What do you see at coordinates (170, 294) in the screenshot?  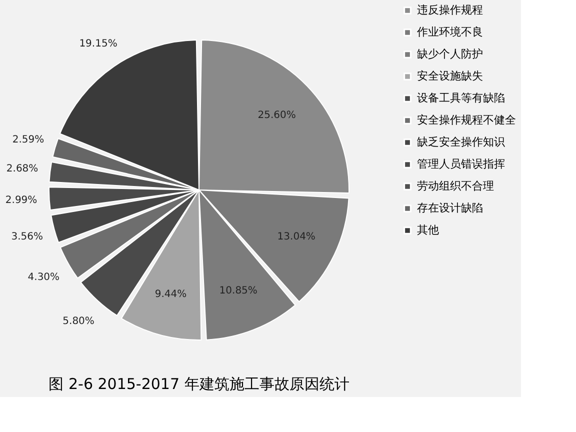 I see `data-label: 9.44%` at bounding box center [170, 294].